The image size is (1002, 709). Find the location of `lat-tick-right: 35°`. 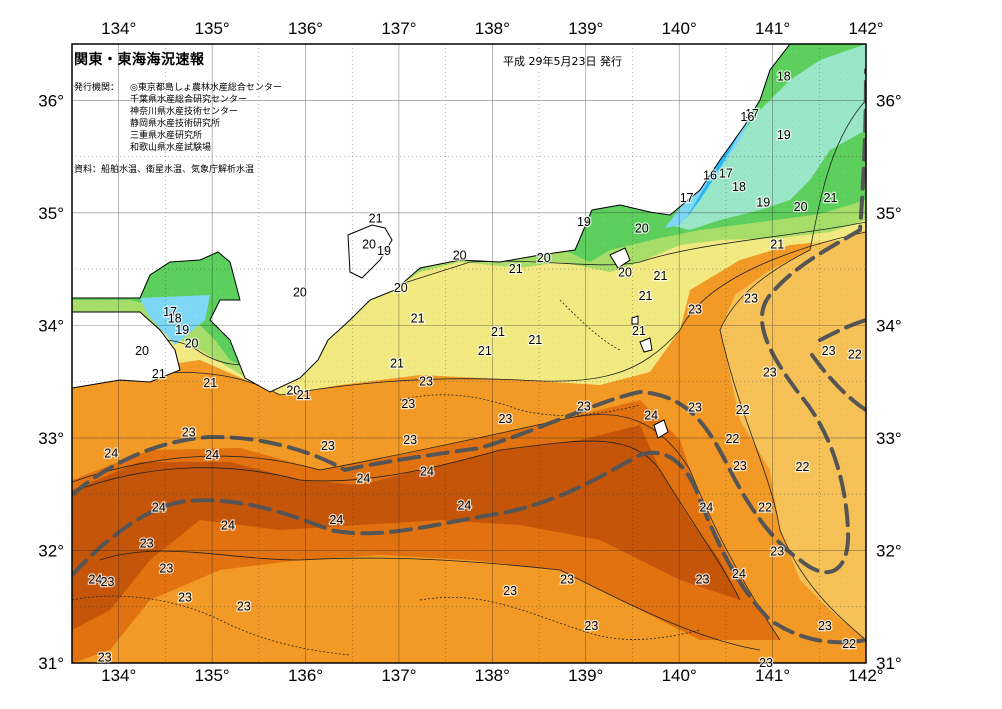

lat-tick-right: 35° is located at coordinates (889, 213).